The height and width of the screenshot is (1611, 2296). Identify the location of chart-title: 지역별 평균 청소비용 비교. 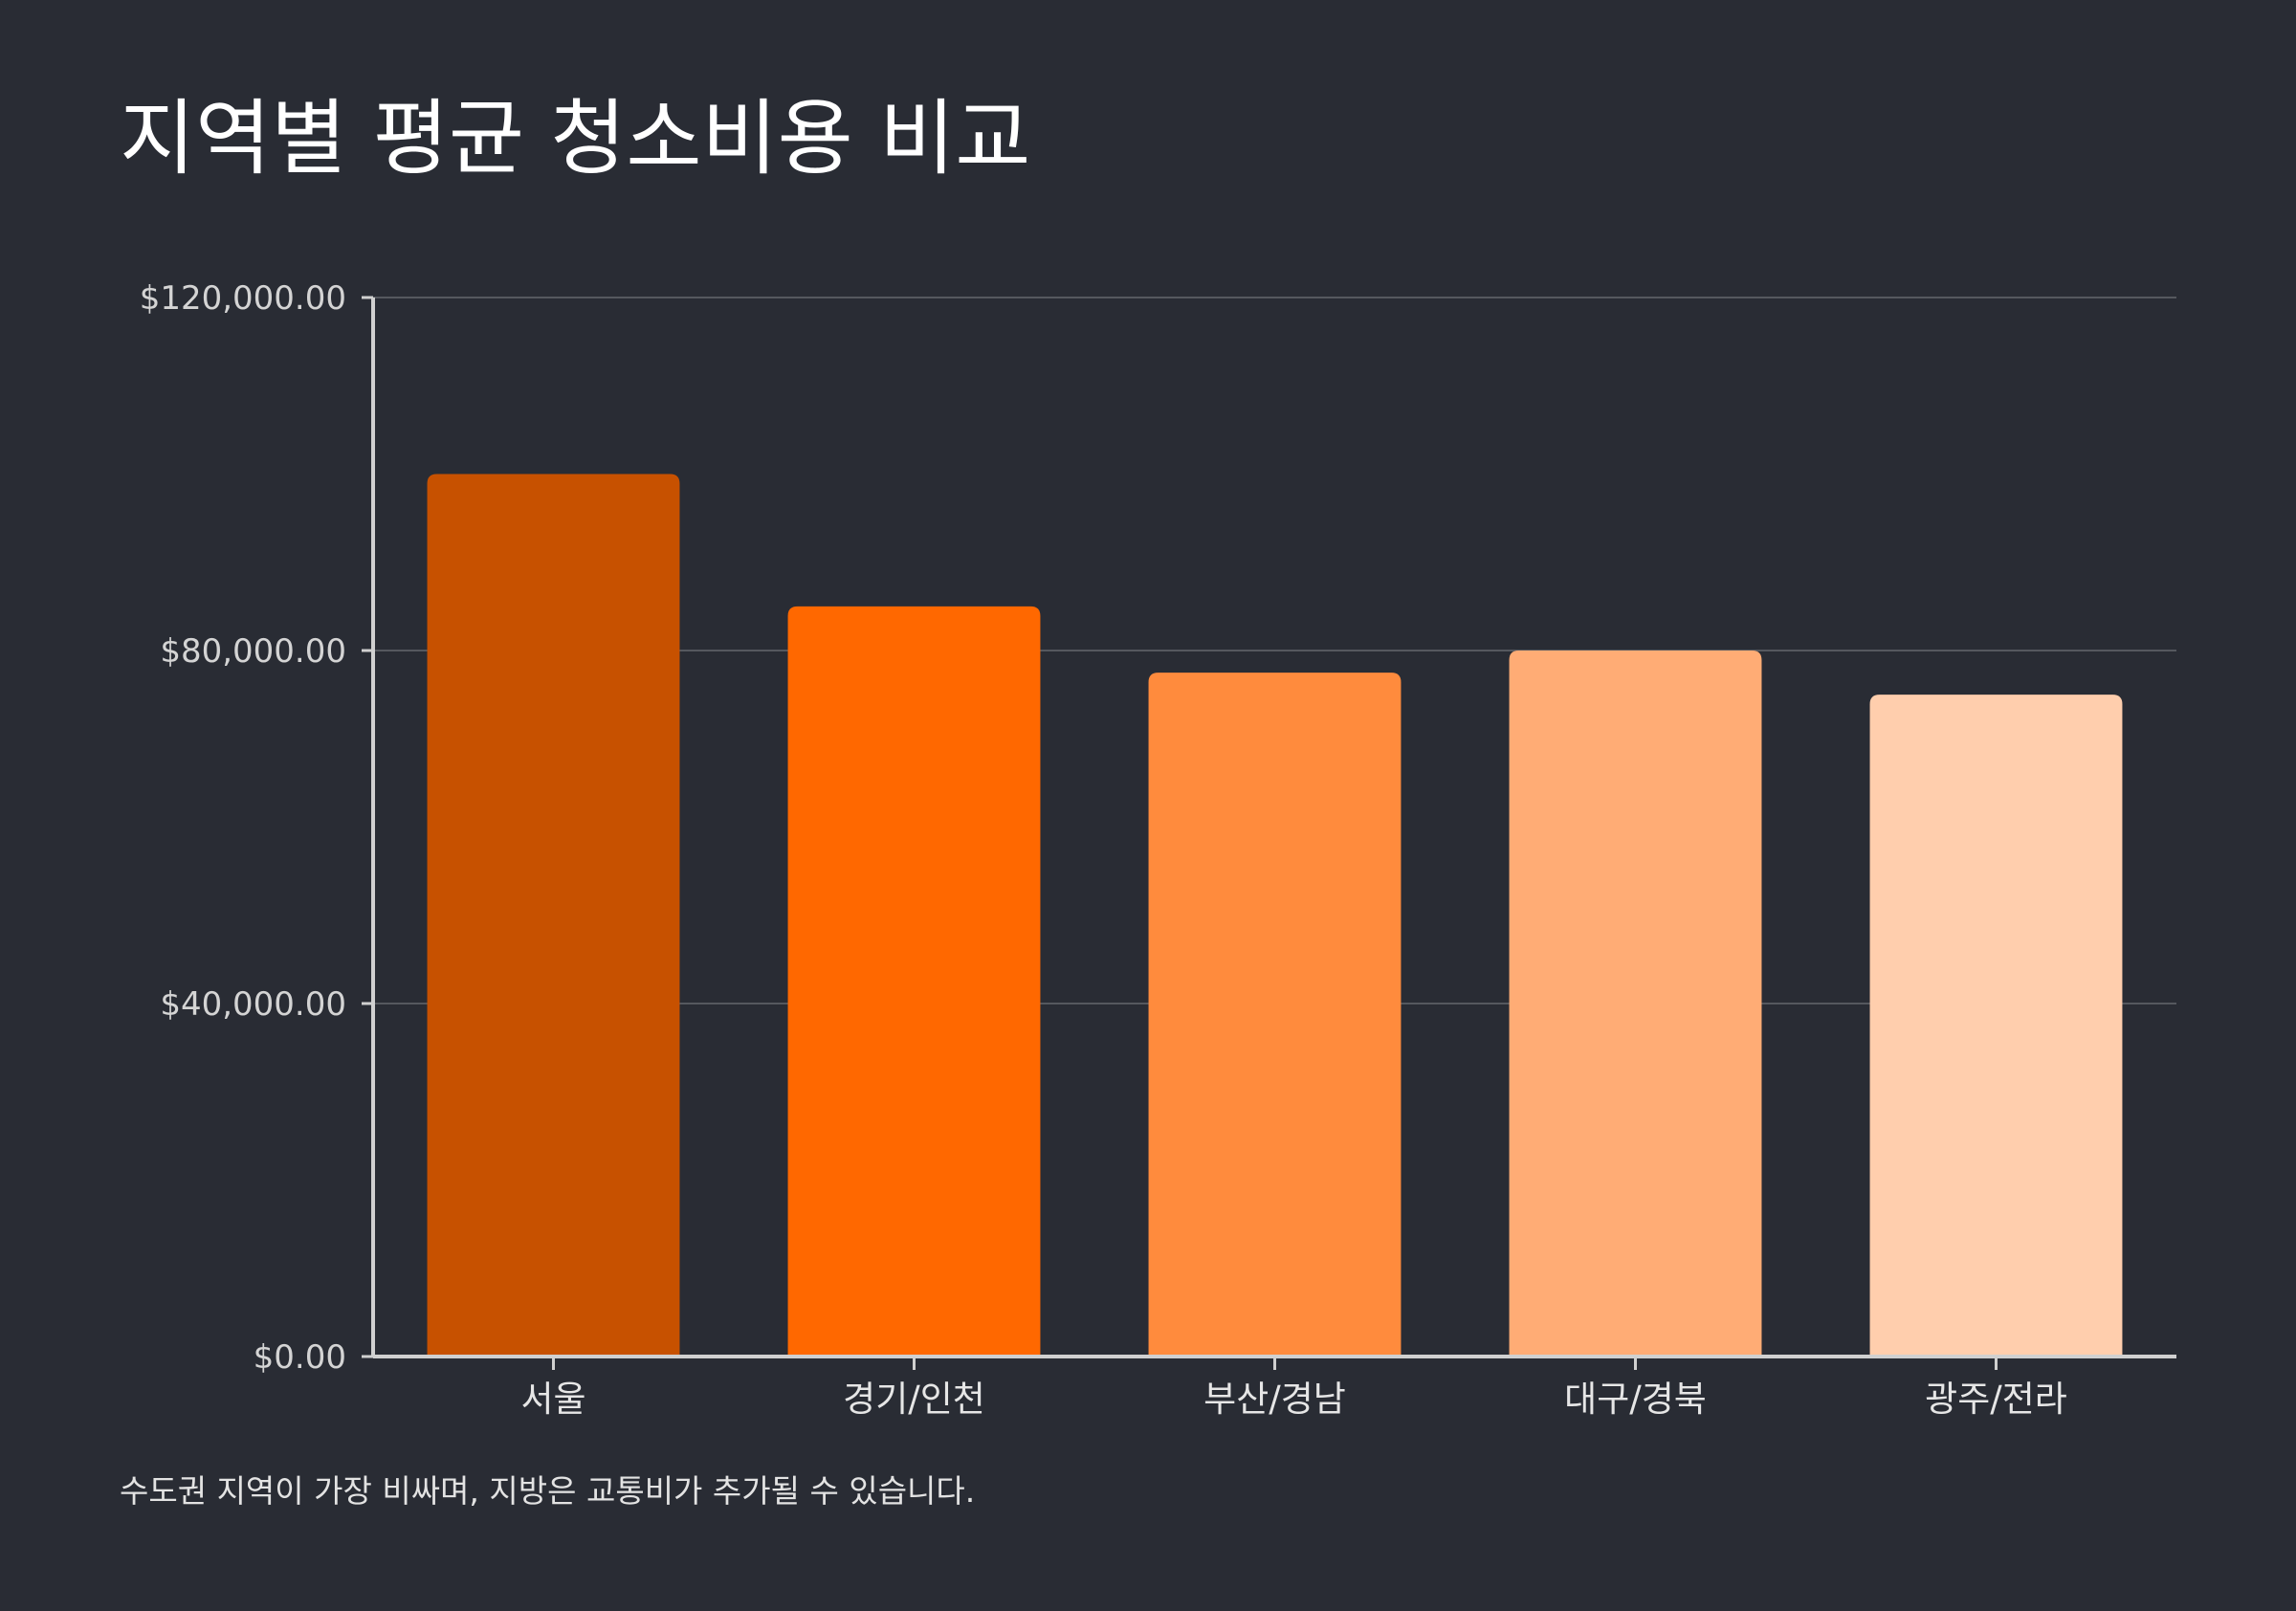
(576, 139).